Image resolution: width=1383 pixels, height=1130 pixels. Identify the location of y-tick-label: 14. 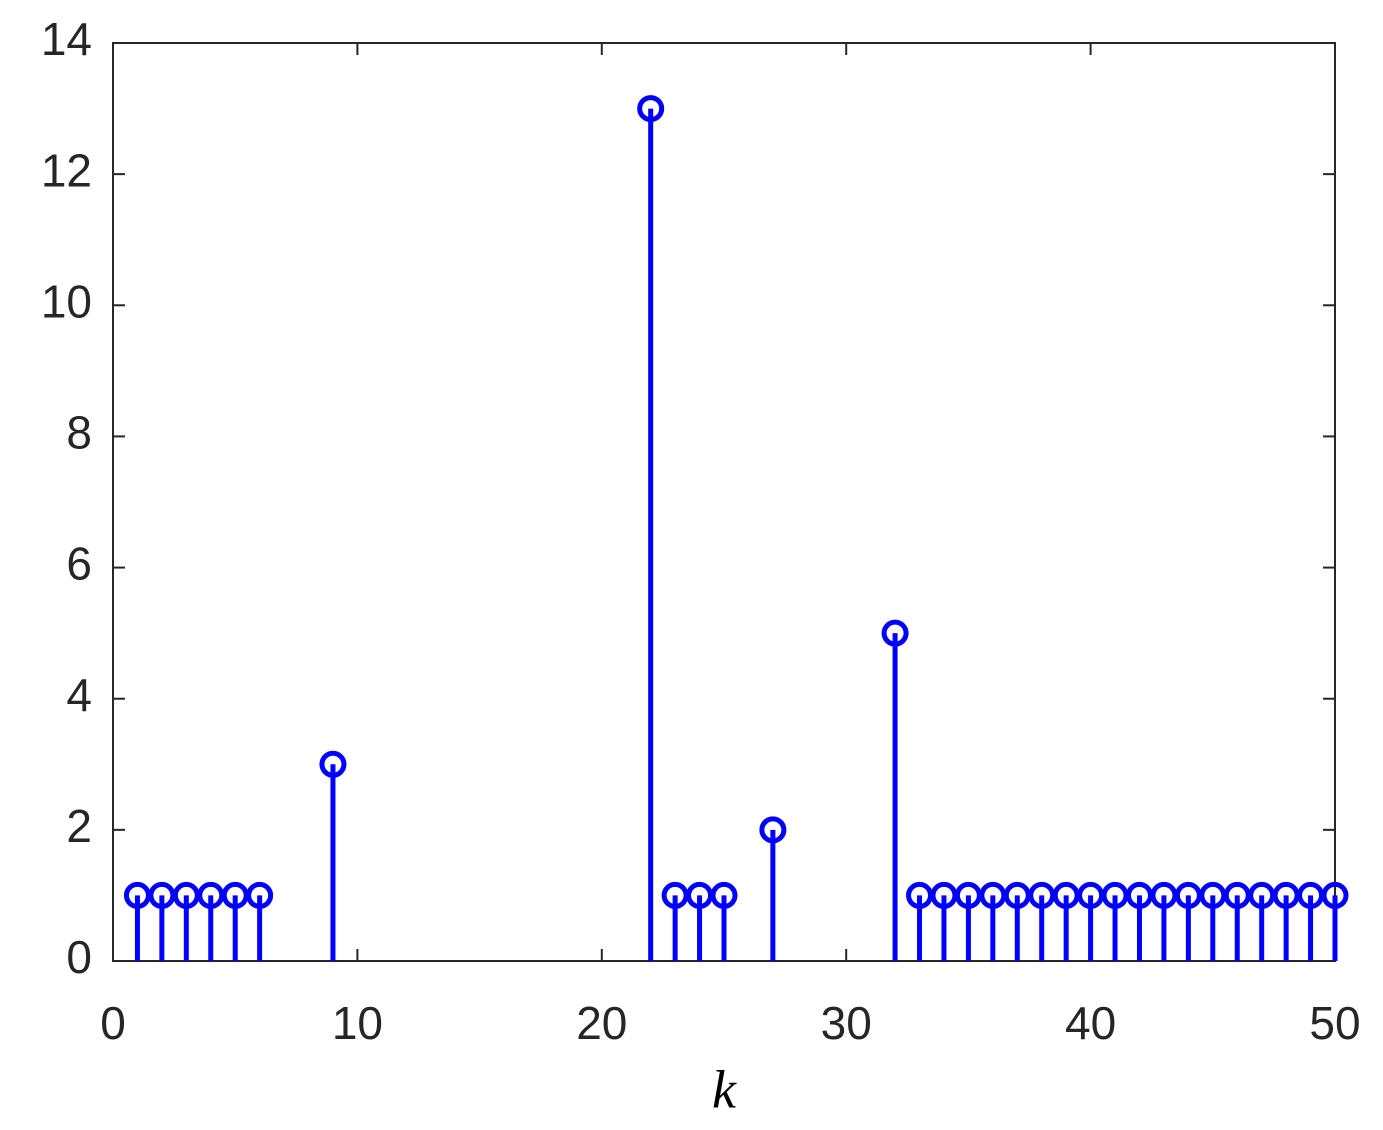
(66, 39).